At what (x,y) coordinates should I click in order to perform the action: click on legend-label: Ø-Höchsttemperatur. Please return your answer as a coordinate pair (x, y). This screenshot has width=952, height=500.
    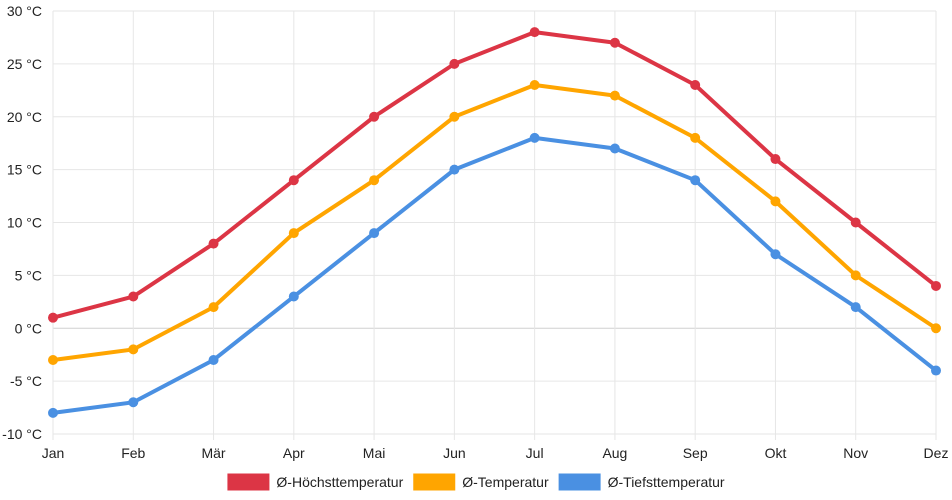
    Looking at the image, I should click on (339, 482).